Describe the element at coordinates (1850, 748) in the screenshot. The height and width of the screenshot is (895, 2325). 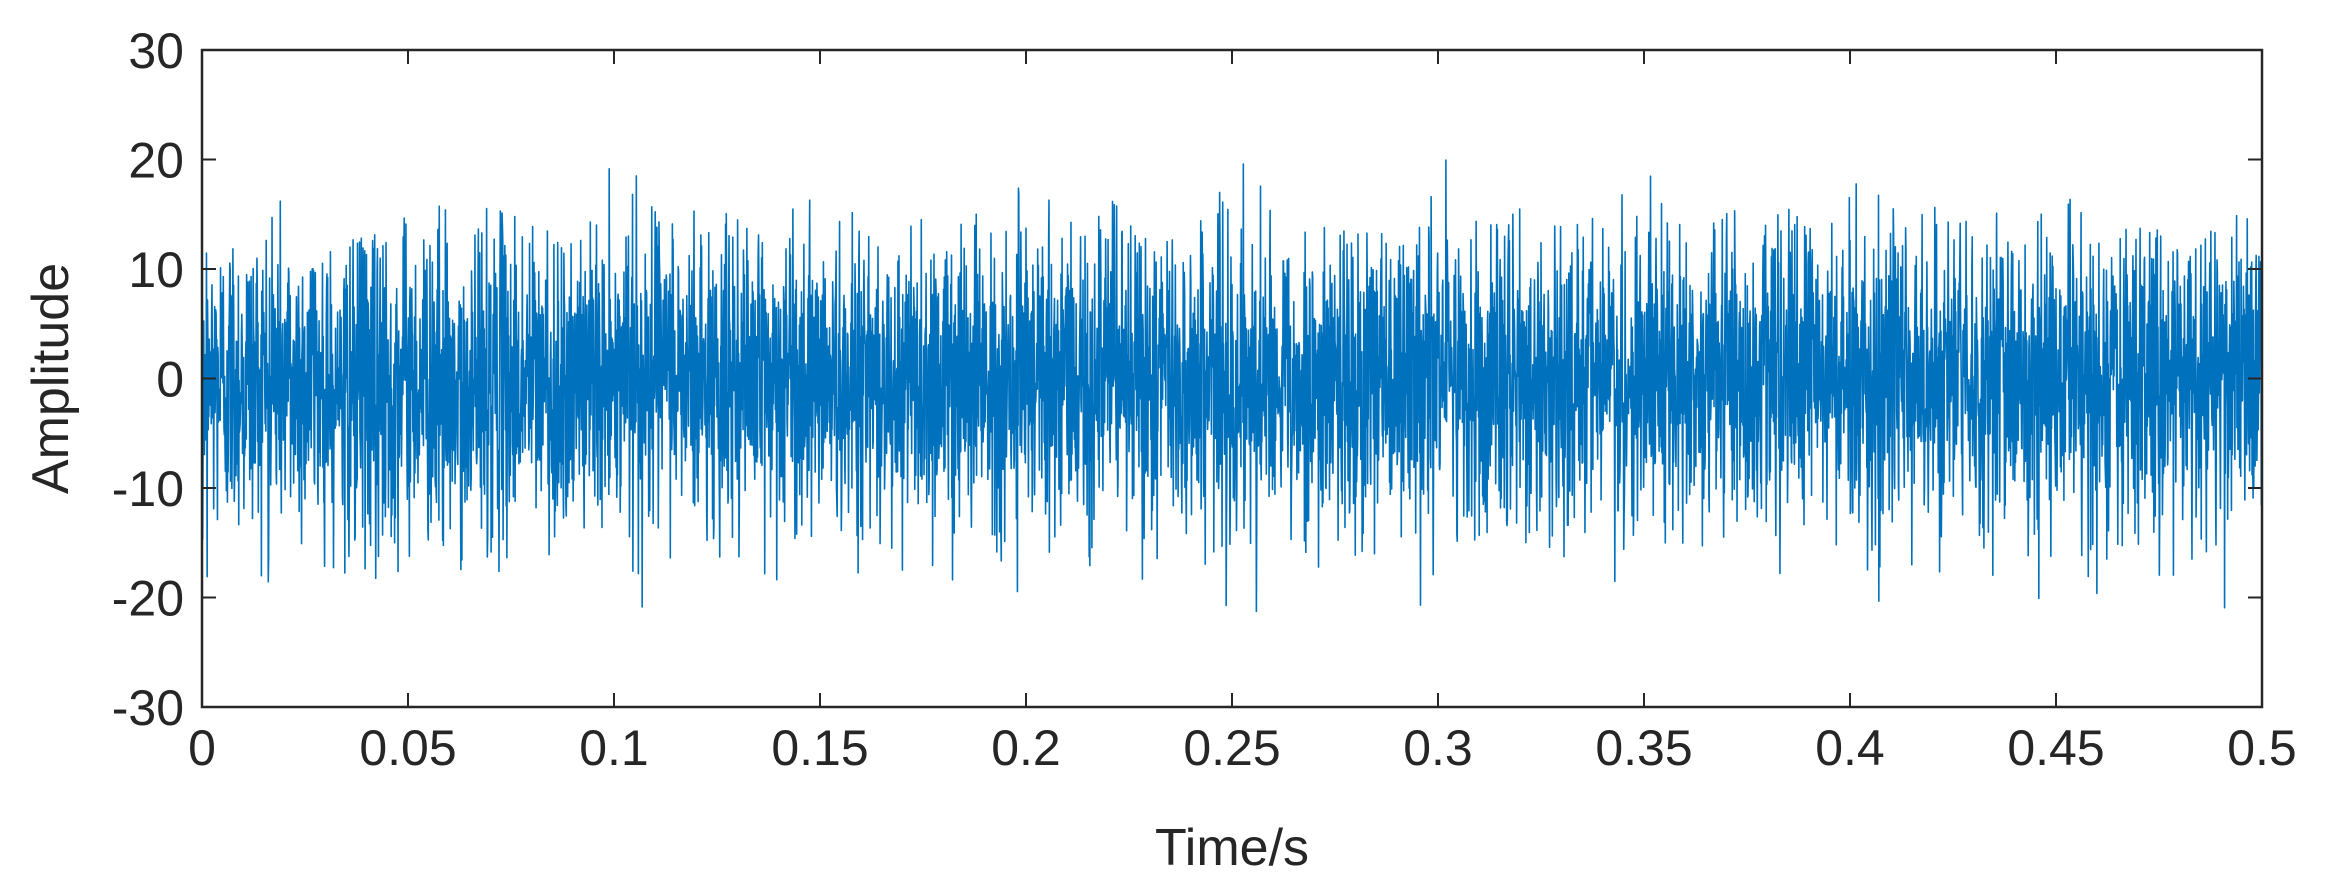
I see `x-tick-label: 0.4` at that location.